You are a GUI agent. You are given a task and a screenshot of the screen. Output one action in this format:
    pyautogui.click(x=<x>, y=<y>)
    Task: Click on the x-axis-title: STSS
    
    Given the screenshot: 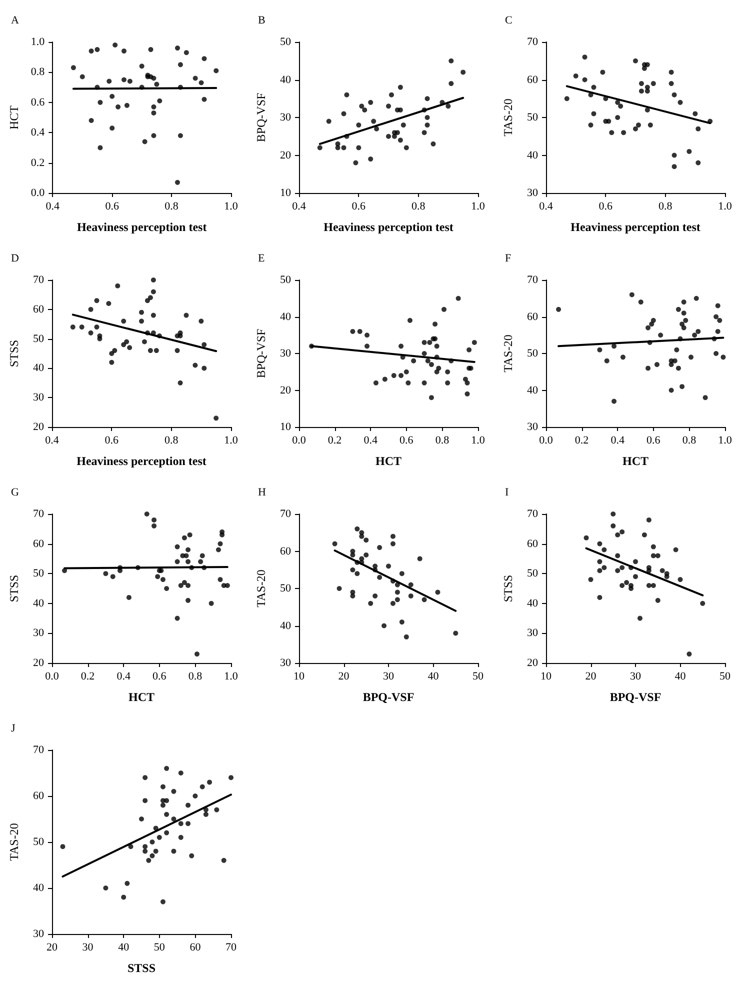 What is the action you would take?
    pyautogui.click(x=141, y=968)
    